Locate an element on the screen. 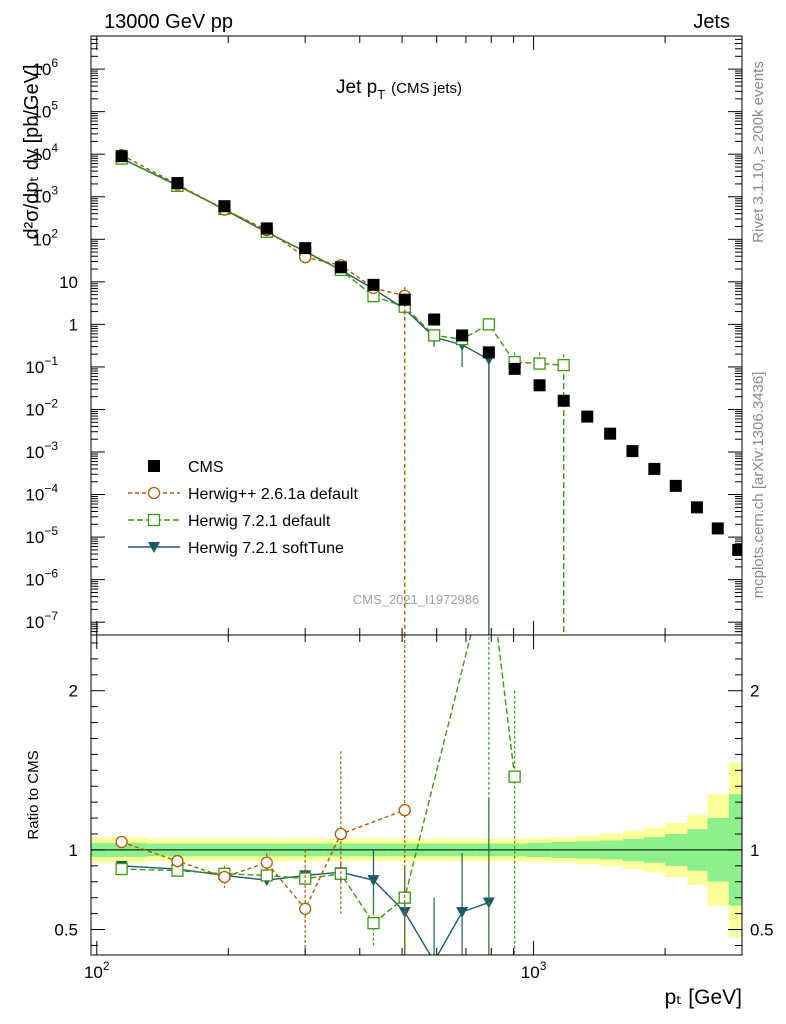 This screenshot has width=786, height=1024. legend-marker-hpp is located at coordinates (154, 493).